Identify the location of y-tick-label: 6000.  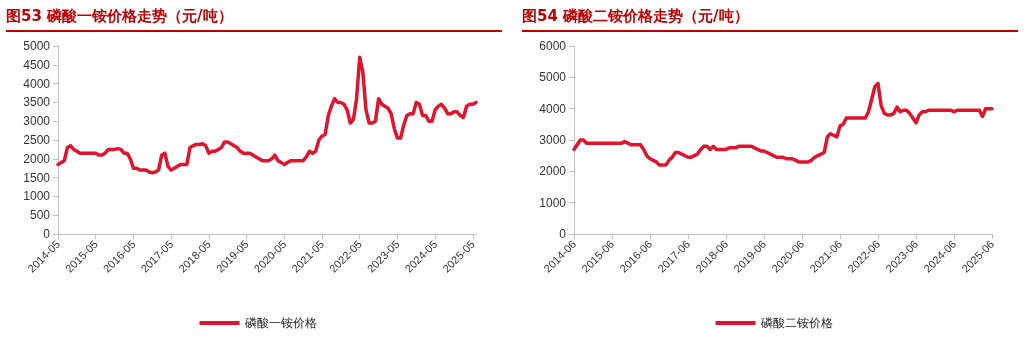
(553, 46).